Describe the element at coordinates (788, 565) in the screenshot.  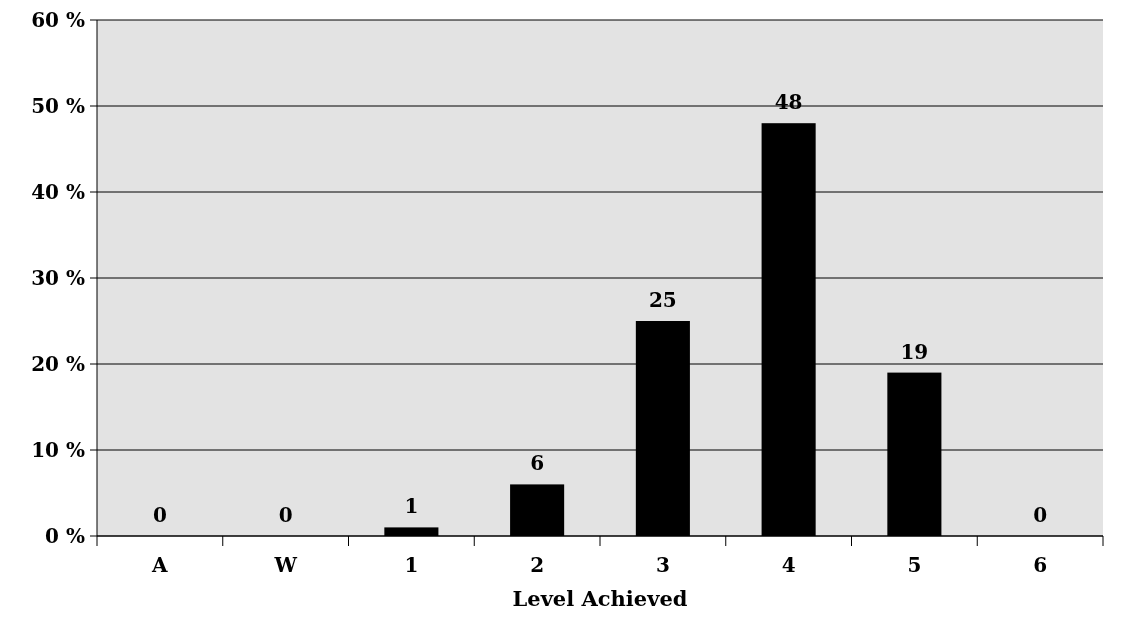
I see `x-tick-label: 4` at that location.